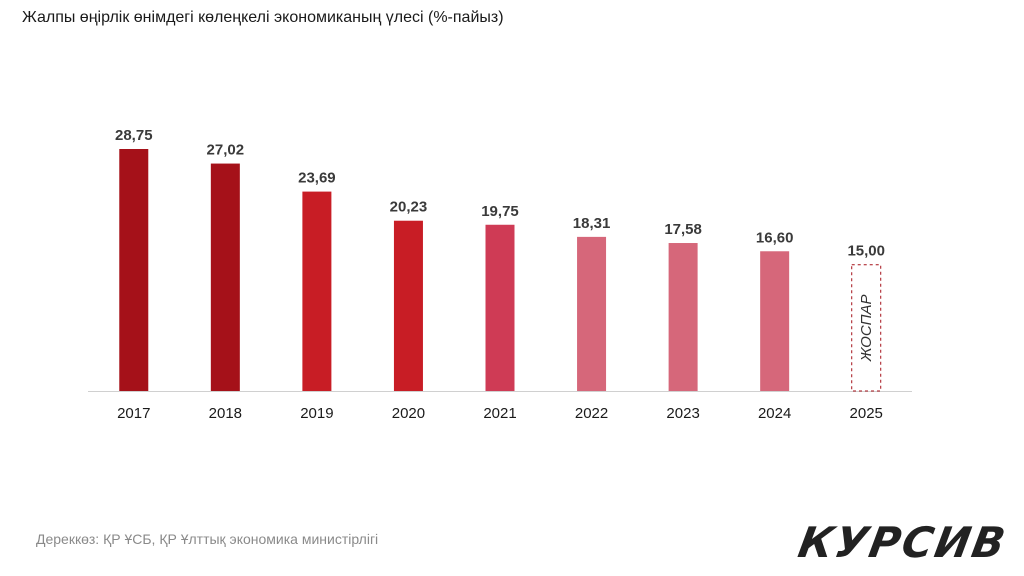  What do you see at coordinates (225, 413) in the screenshot?
I see `x-tick-label-2018: 2018` at bounding box center [225, 413].